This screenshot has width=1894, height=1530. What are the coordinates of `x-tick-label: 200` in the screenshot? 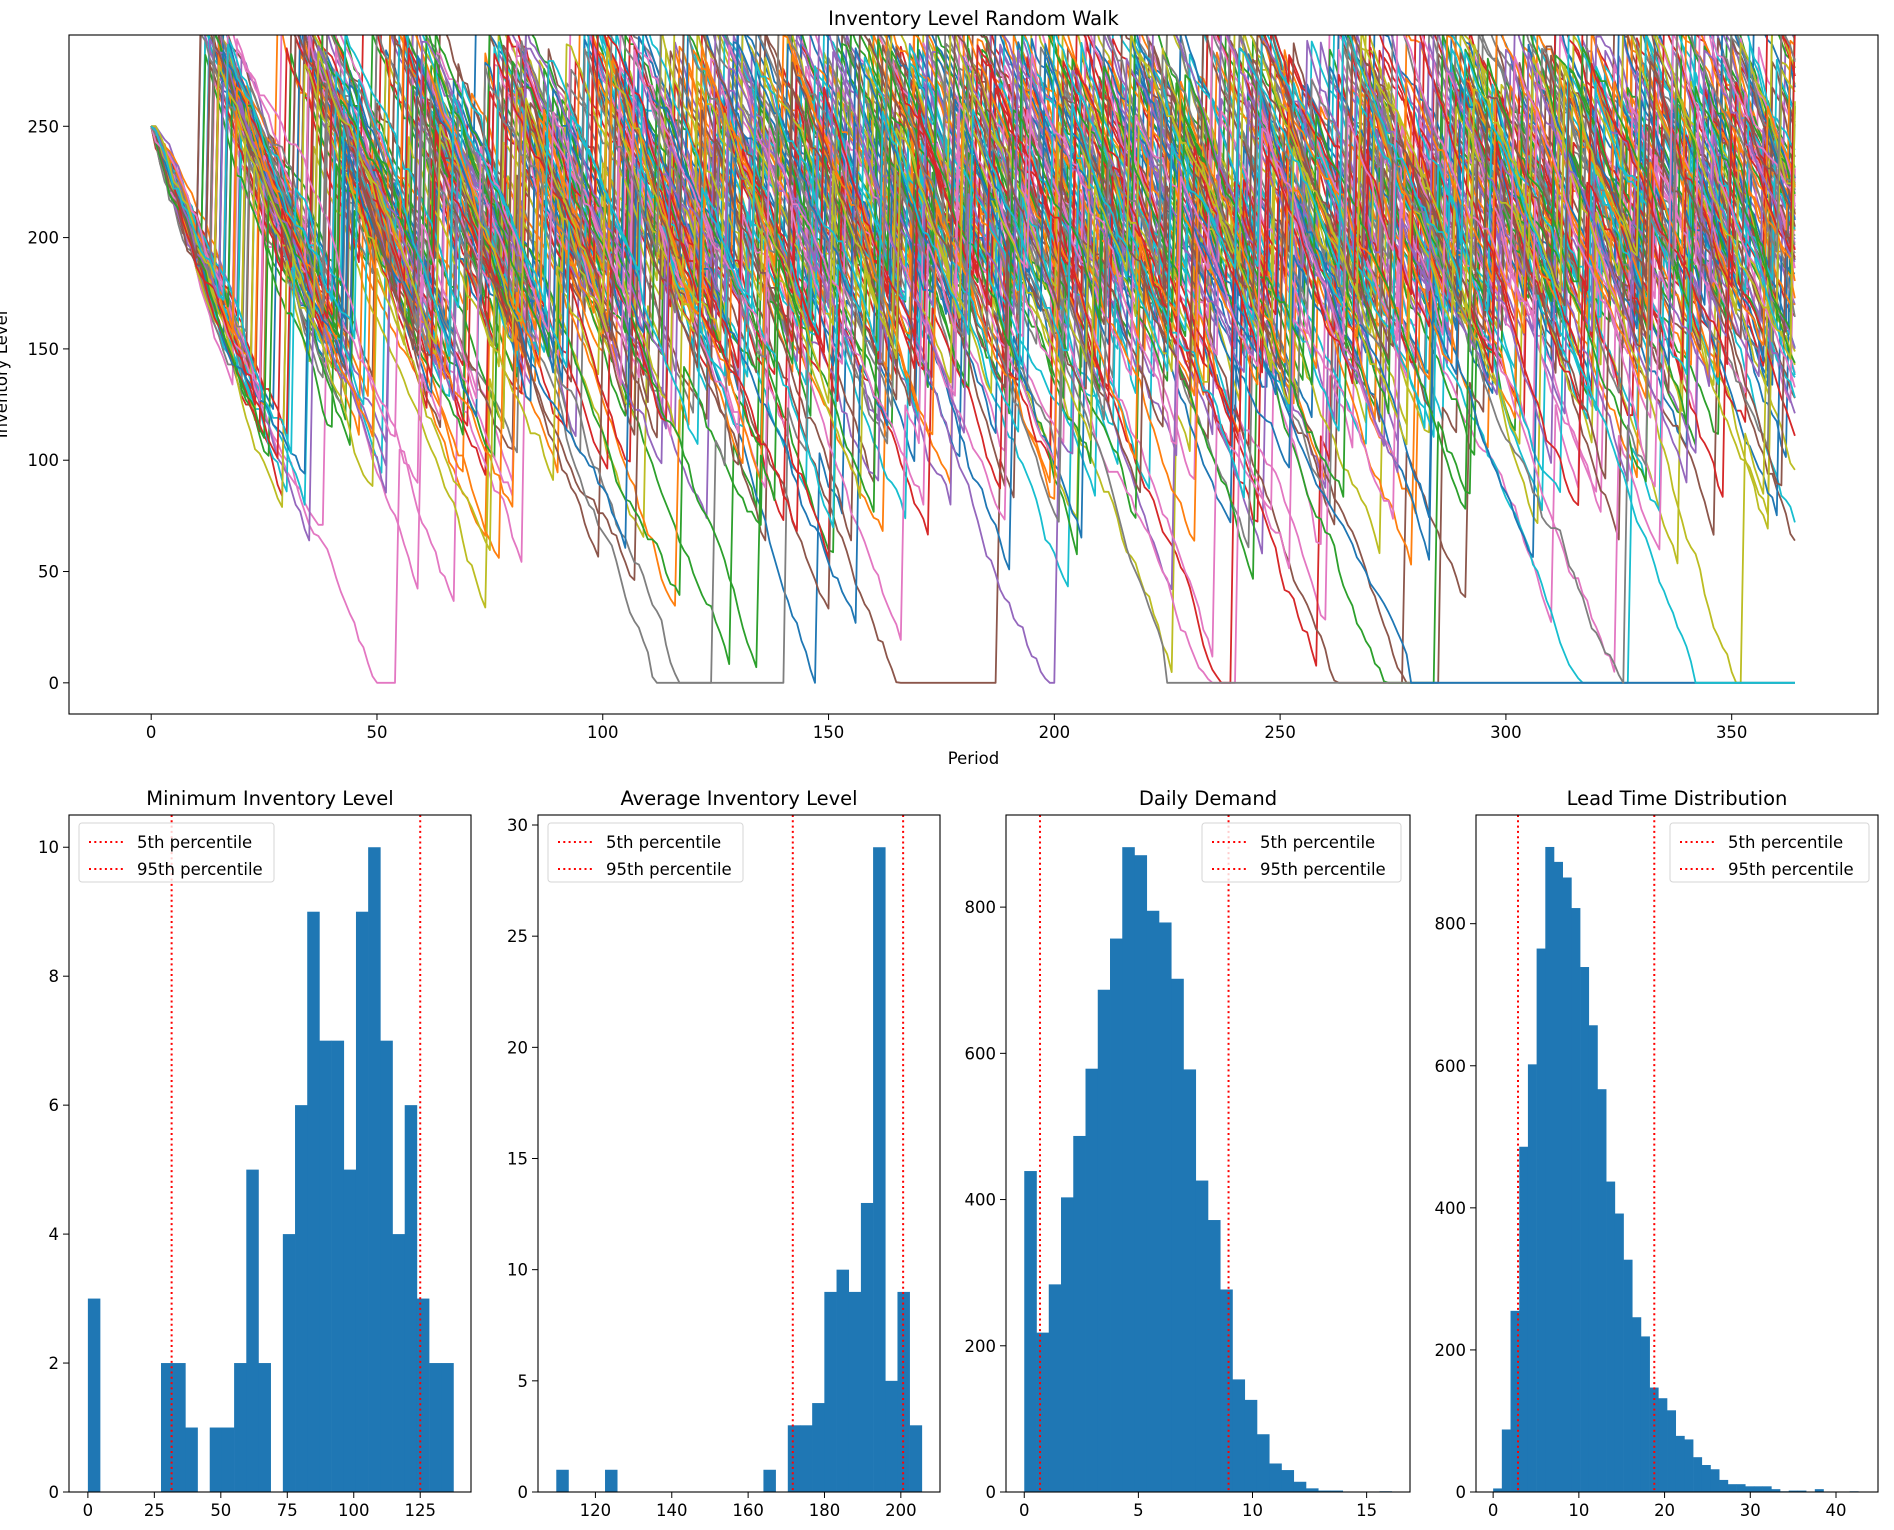 It's located at (1055, 732).